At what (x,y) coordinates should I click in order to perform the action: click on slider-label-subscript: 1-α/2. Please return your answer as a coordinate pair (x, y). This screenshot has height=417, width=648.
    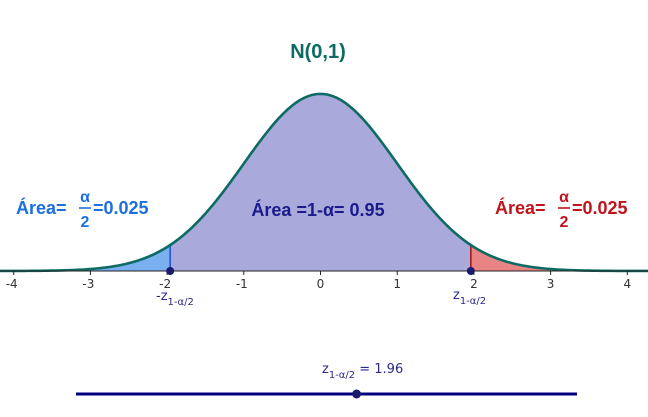
    Looking at the image, I should click on (342, 375).